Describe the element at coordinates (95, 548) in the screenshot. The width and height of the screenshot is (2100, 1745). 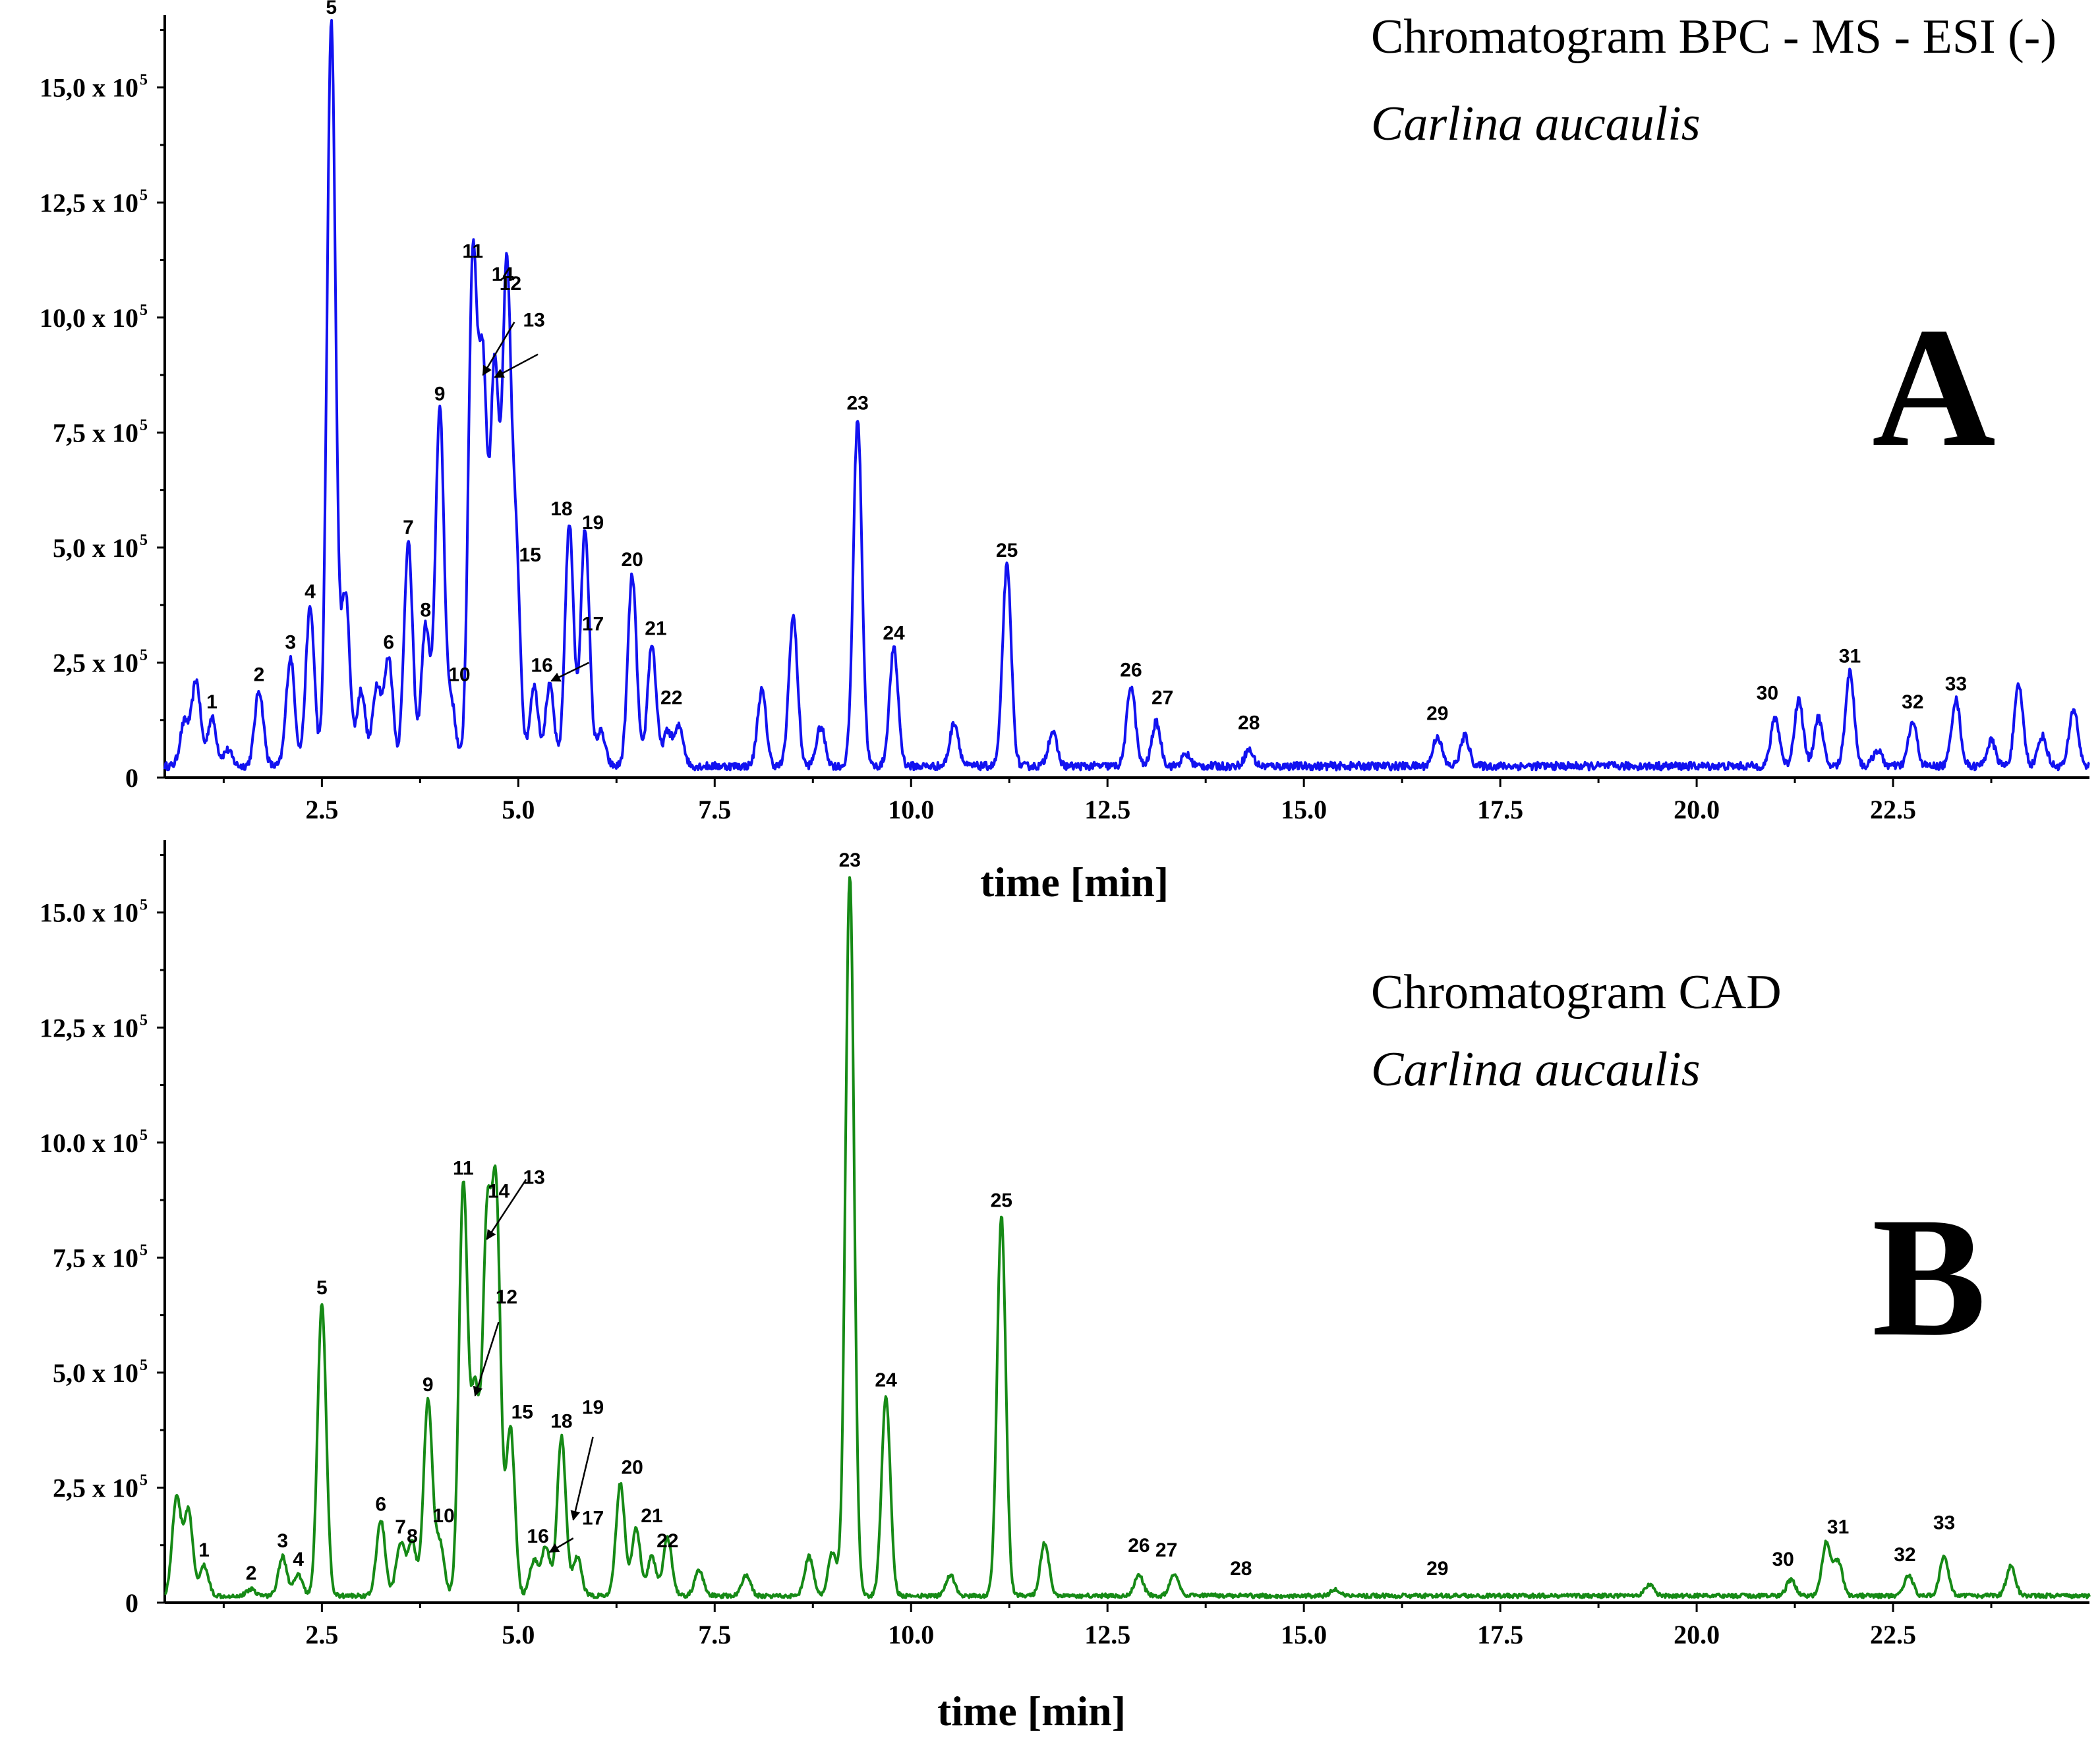
I see `y-tick-label: 5,0 x 10` at that location.